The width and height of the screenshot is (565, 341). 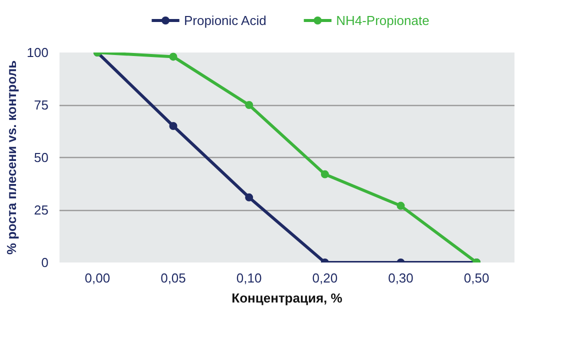 I want to click on y-axis-title: % роста плесени vs. контроль, so click(x=11, y=157).